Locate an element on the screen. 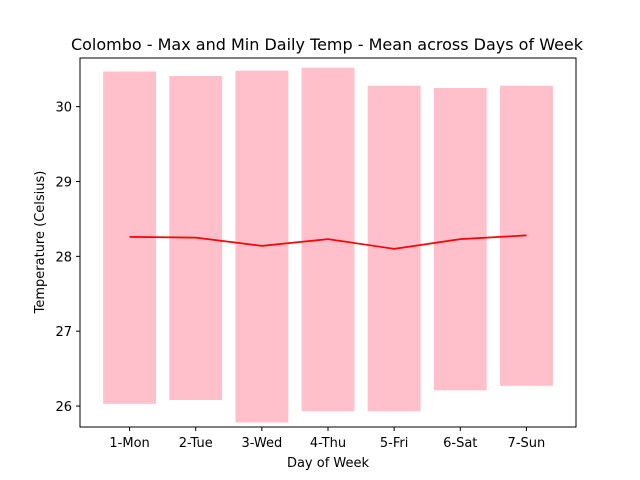  y-tick-label: 30 is located at coordinates (63, 108).